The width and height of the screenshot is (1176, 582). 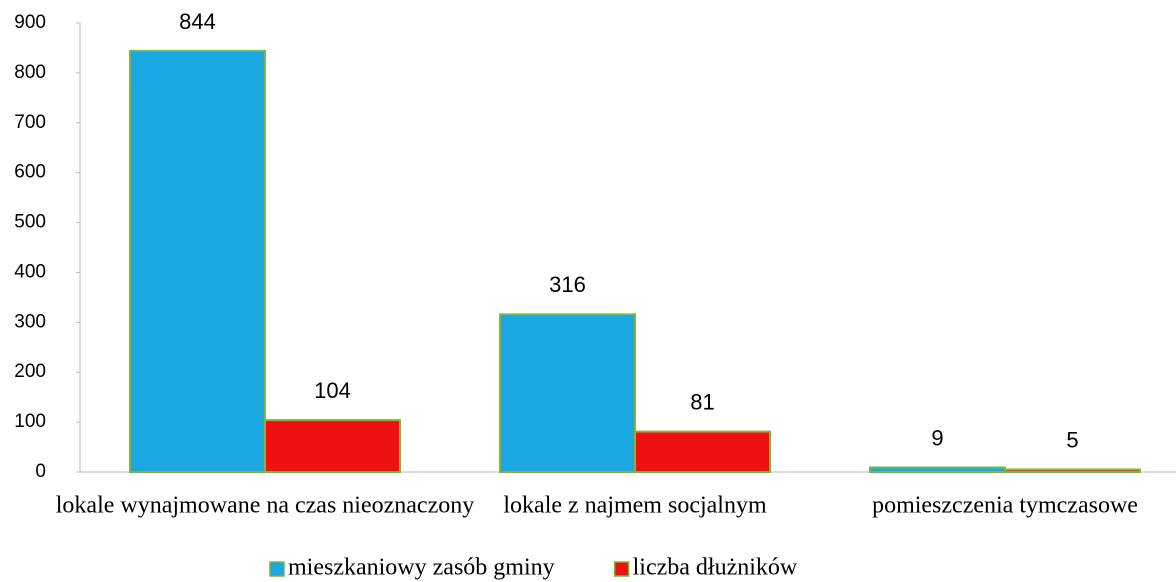 I want to click on y-tick-label: 200, so click(x=30, y=371).